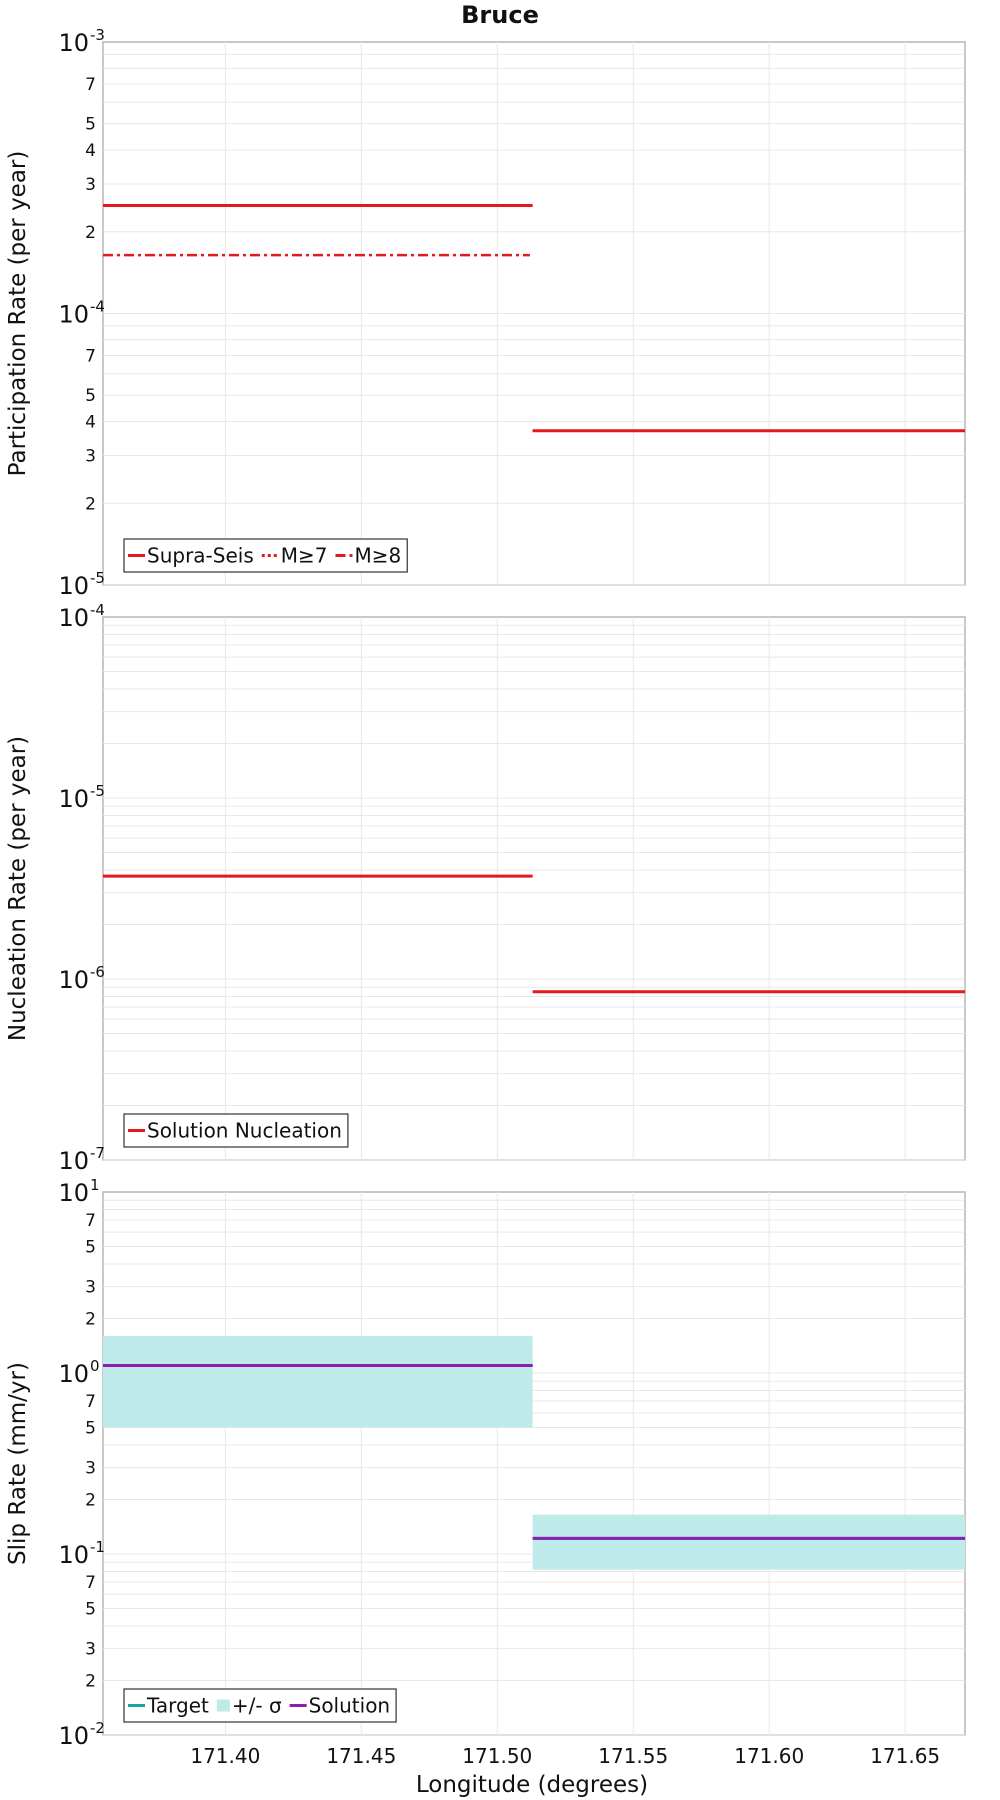 This screenshot has width=1000, height=1800. What do you see at coordinates (497, 1756) in the screenshot?
I see `x-tick-label: 171.50` at bounding box center [497, 1756].